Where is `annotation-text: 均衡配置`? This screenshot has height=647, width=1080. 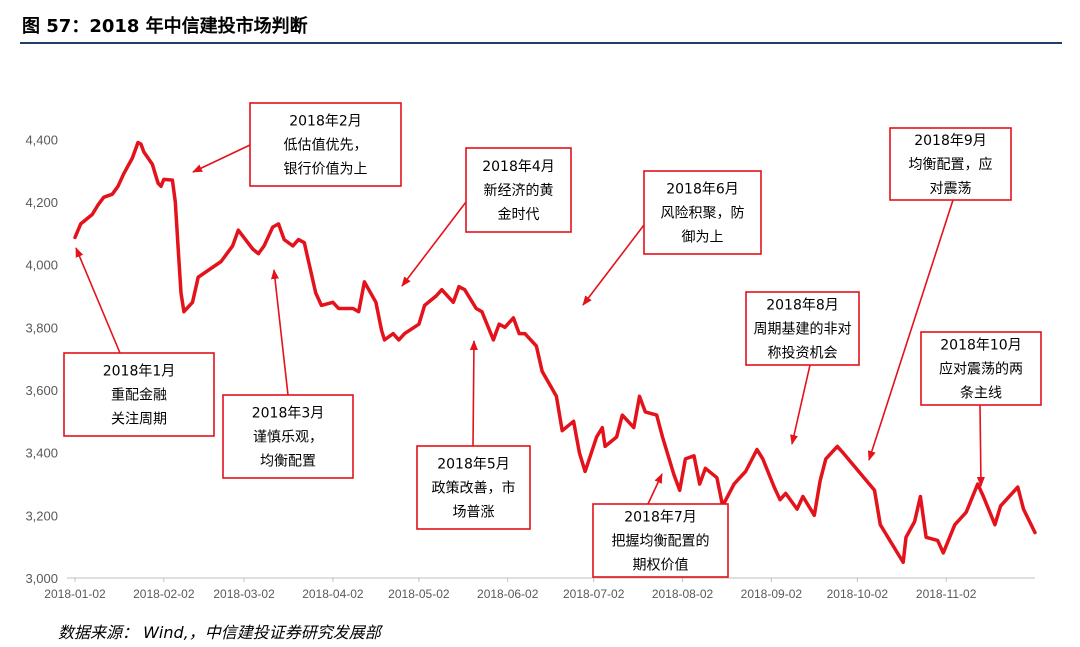
annotation-text: 均衡配置 is located at coordinates (288, 462).